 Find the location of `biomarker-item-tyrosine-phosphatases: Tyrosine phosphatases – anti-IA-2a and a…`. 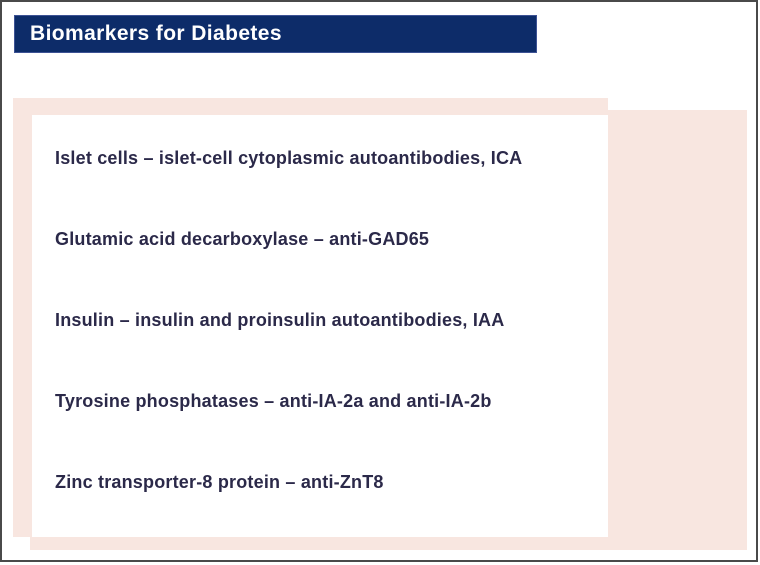

biomarker-item-tyrosine-phosphatases: Tyrosine phosphatases – anti-IA-2a and a… is located at coordinates (273, 401).